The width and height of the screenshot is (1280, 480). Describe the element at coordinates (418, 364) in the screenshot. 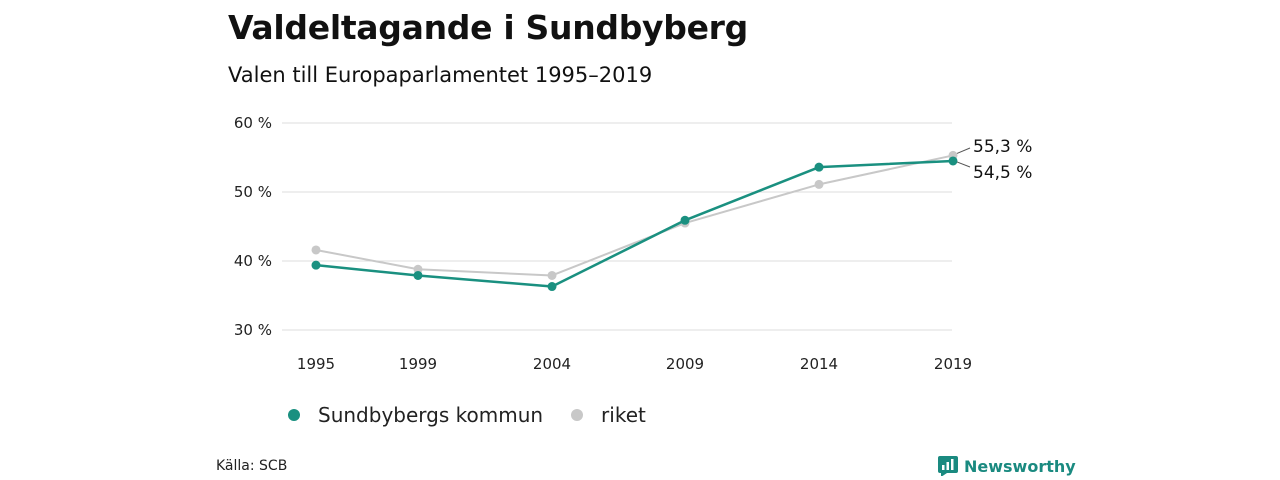

I see `x-tick-label: 1999` at that location.